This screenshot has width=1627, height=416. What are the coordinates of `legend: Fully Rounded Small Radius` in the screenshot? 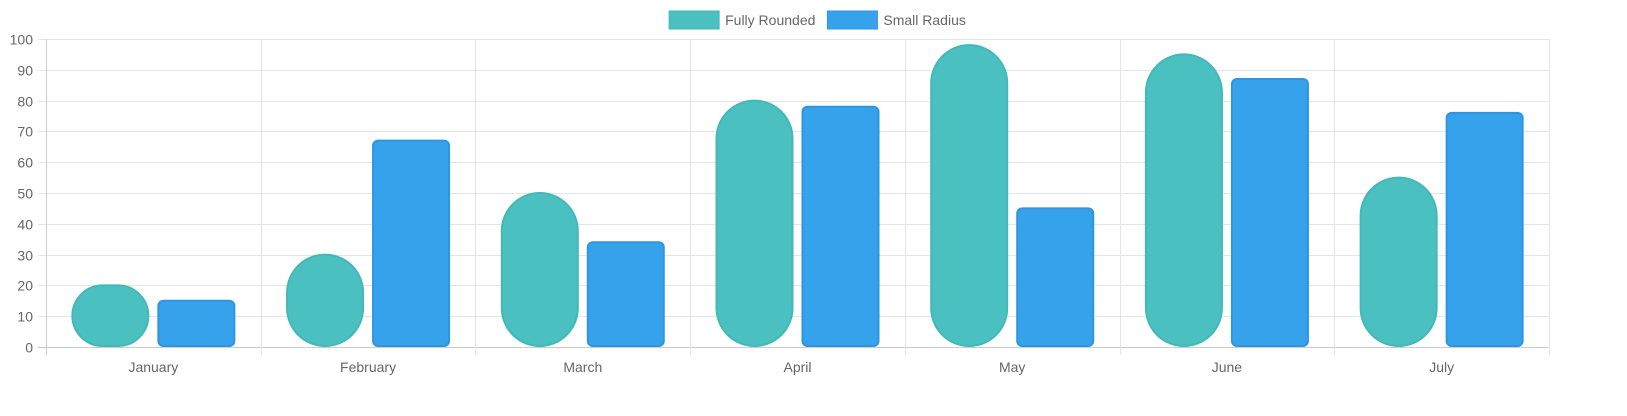 It's located at (817, 20).